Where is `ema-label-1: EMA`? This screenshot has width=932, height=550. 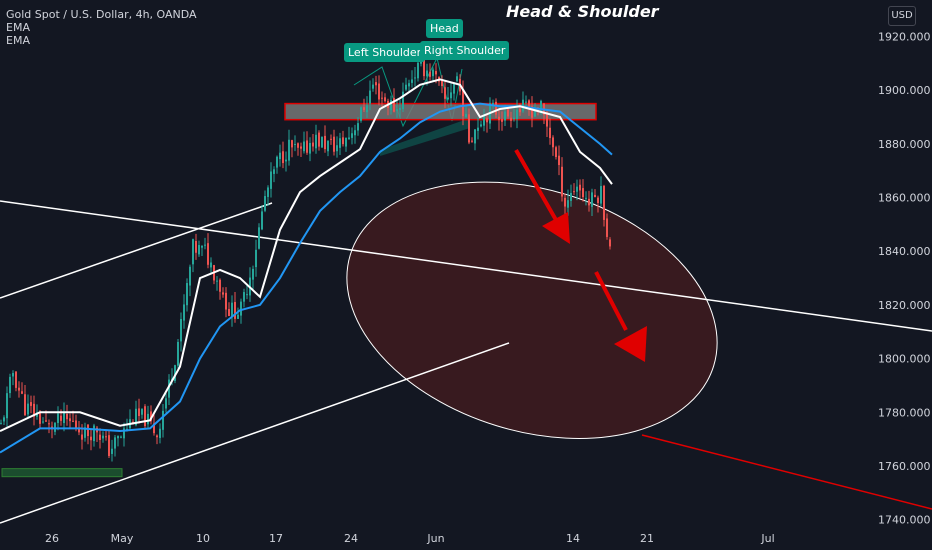
ema-label-1: EMA is located at coordinates (18, 27).